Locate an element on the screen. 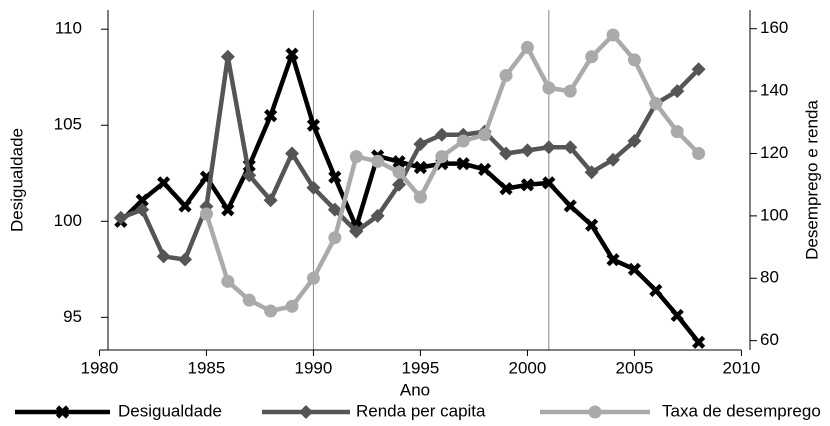 The height and width of the screenshot is (426, 830). x-axis-label: Ano is located at coordinates (415, 389).